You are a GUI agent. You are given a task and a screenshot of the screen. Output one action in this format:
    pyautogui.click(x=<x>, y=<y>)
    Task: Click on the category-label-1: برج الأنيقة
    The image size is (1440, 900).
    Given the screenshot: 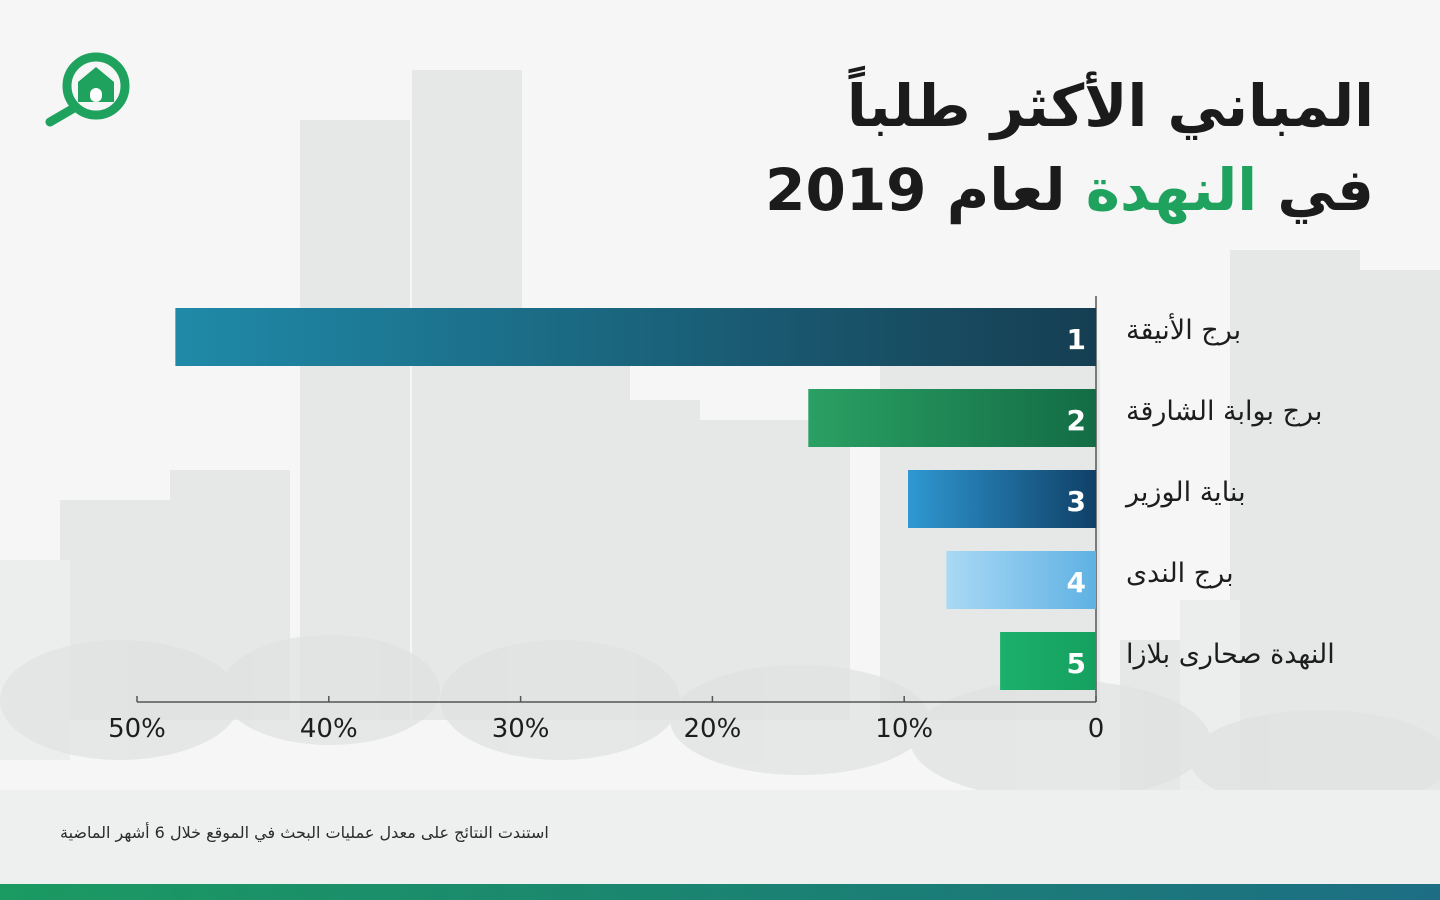 What is the action you would take?
    pyautogui.click(x=1183, y=329)
    